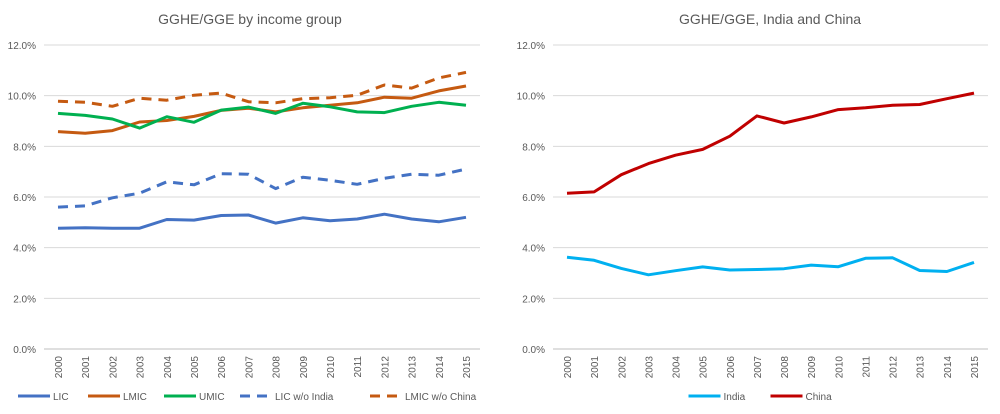 The height and width of the screenshot is (414, 1000). What do you see at coordinates (135, 397) in the screenshot?
I see `legend-label: LMIC` at bounding box center [135, 397].